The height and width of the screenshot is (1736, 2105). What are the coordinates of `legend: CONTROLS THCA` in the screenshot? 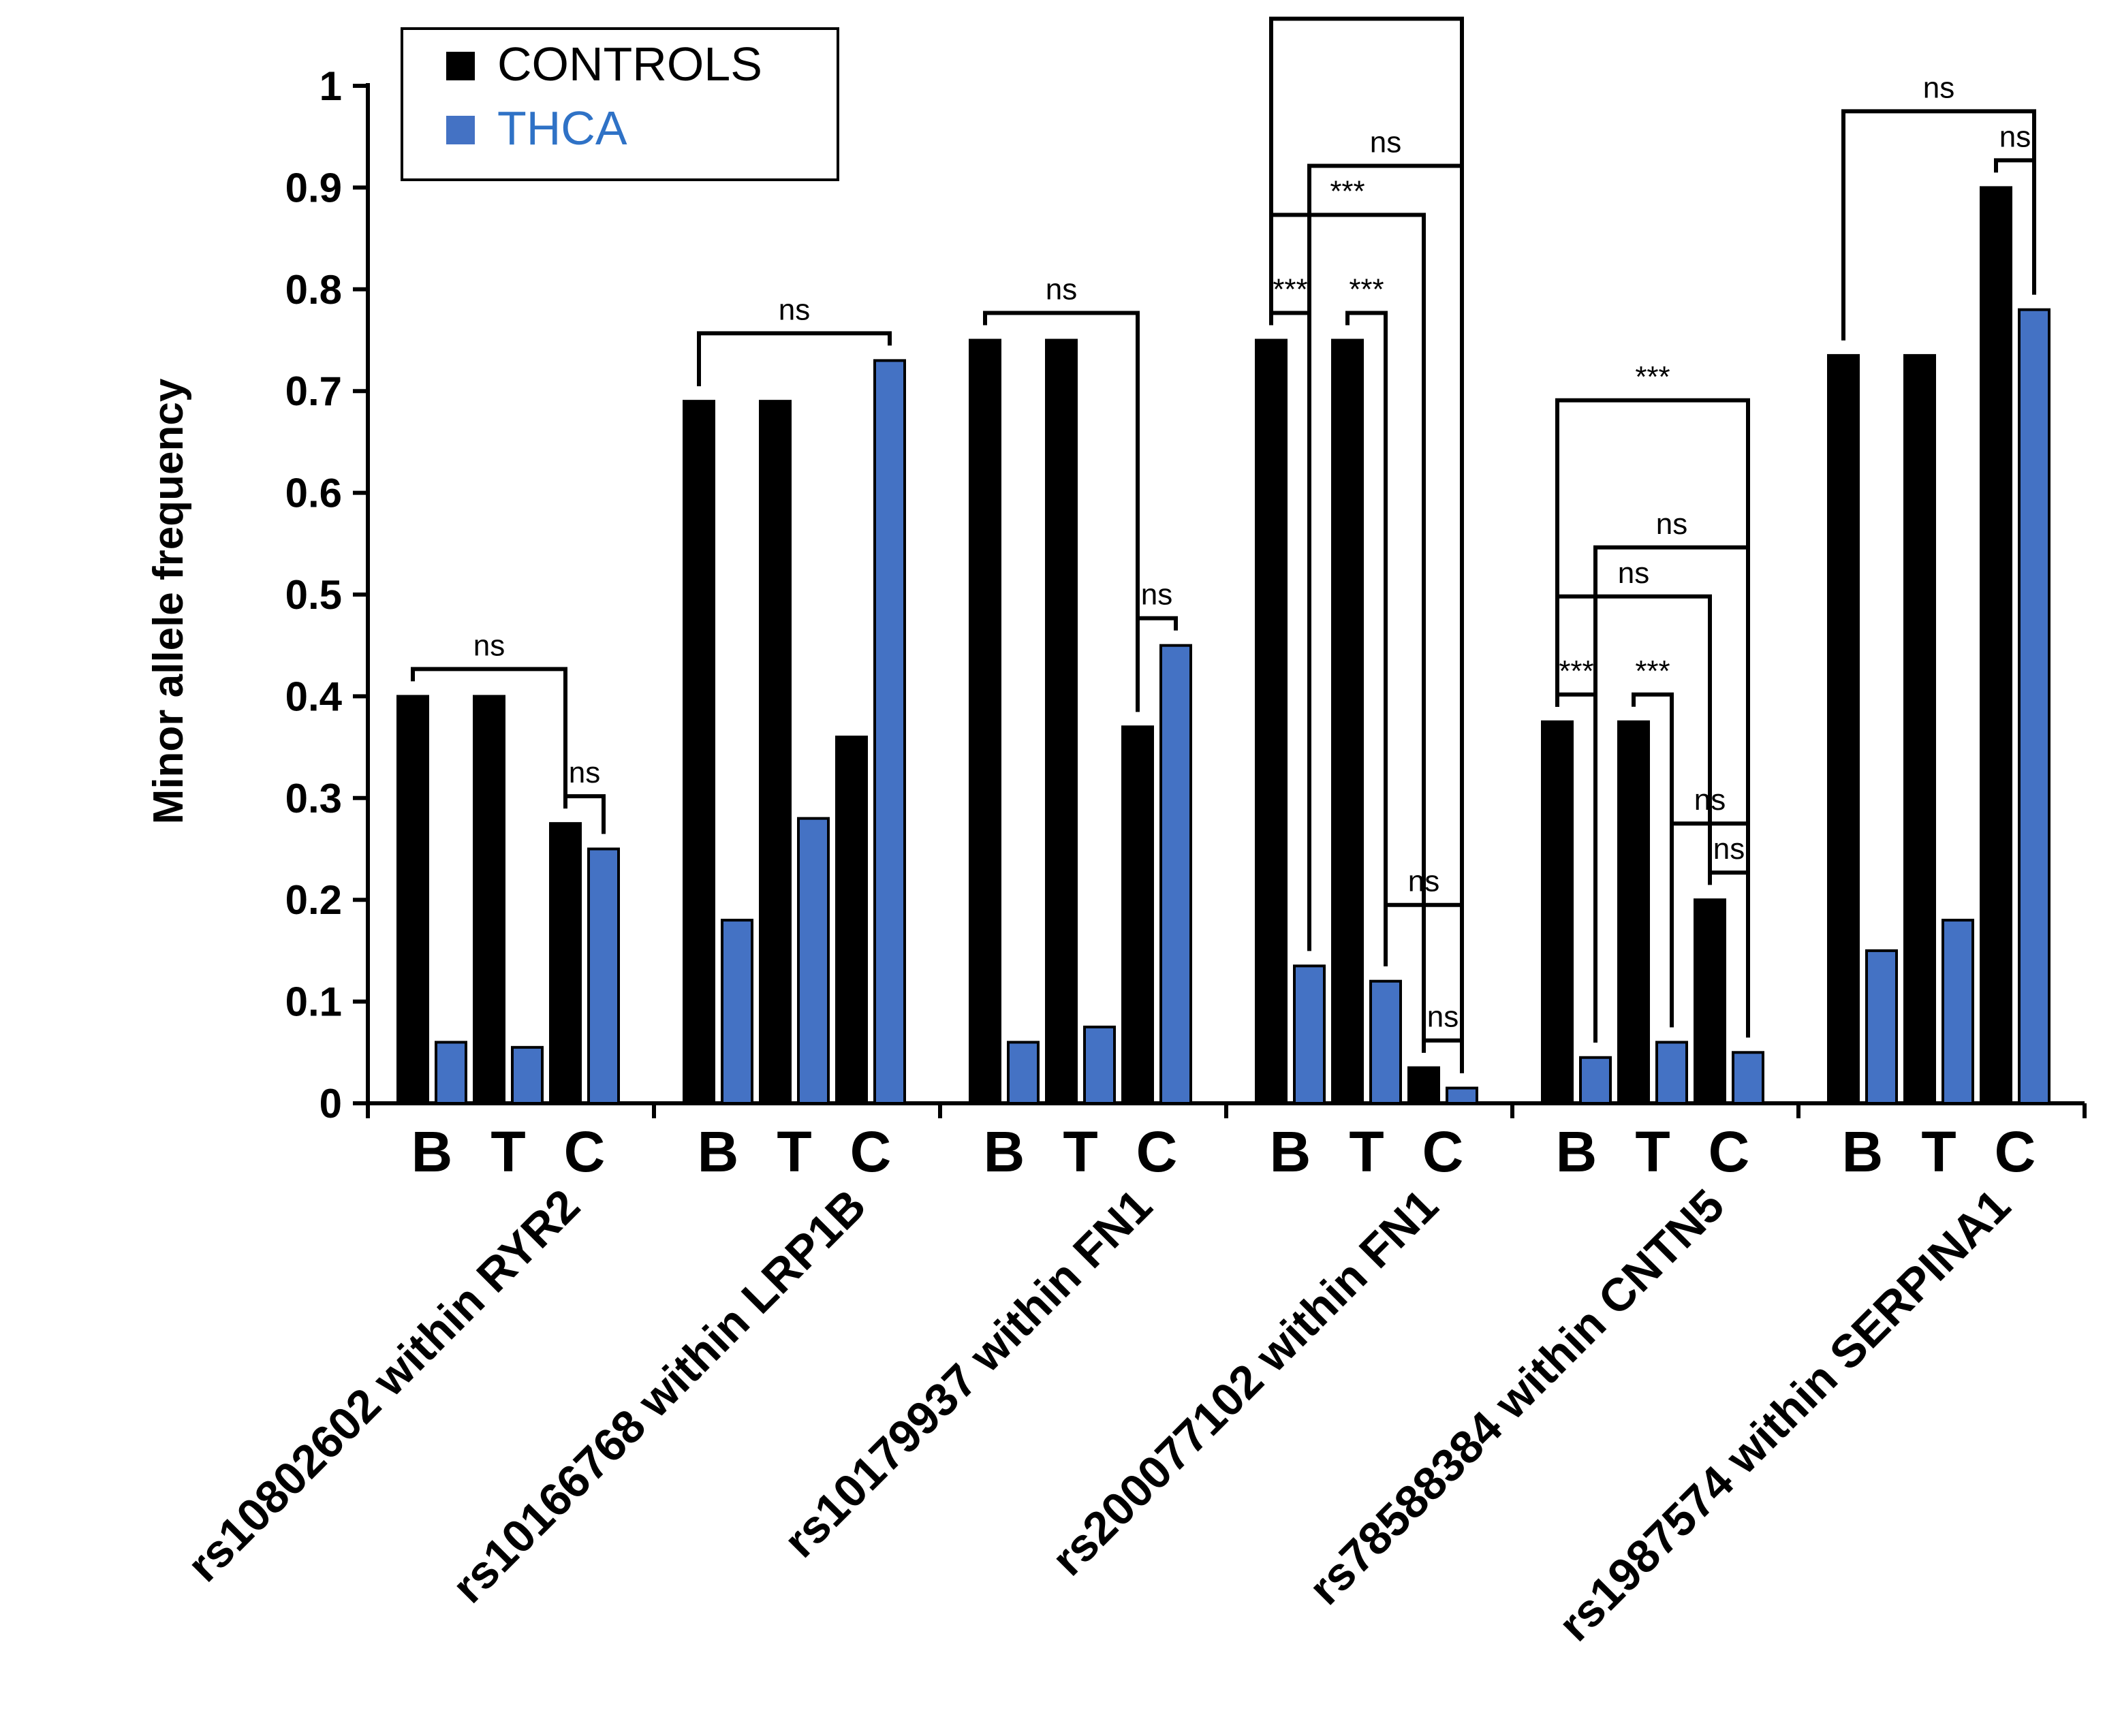 It's located at (620, 104).